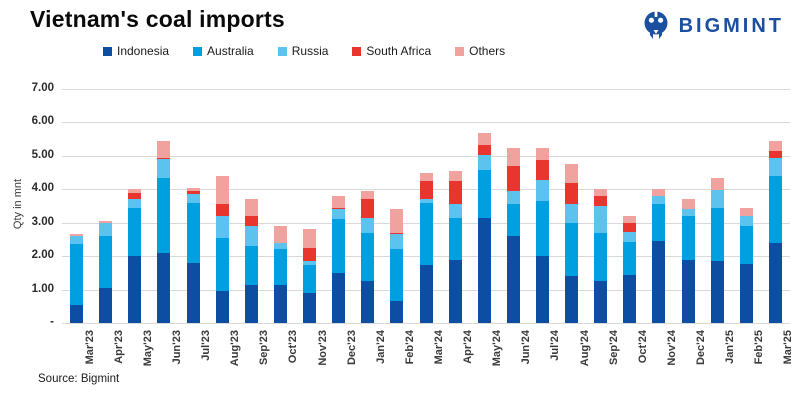  What do you see at coordinates (206, 345) in the screenshot?
I see `x-axis-label: Jul'23` at bounding box center [206, 345].